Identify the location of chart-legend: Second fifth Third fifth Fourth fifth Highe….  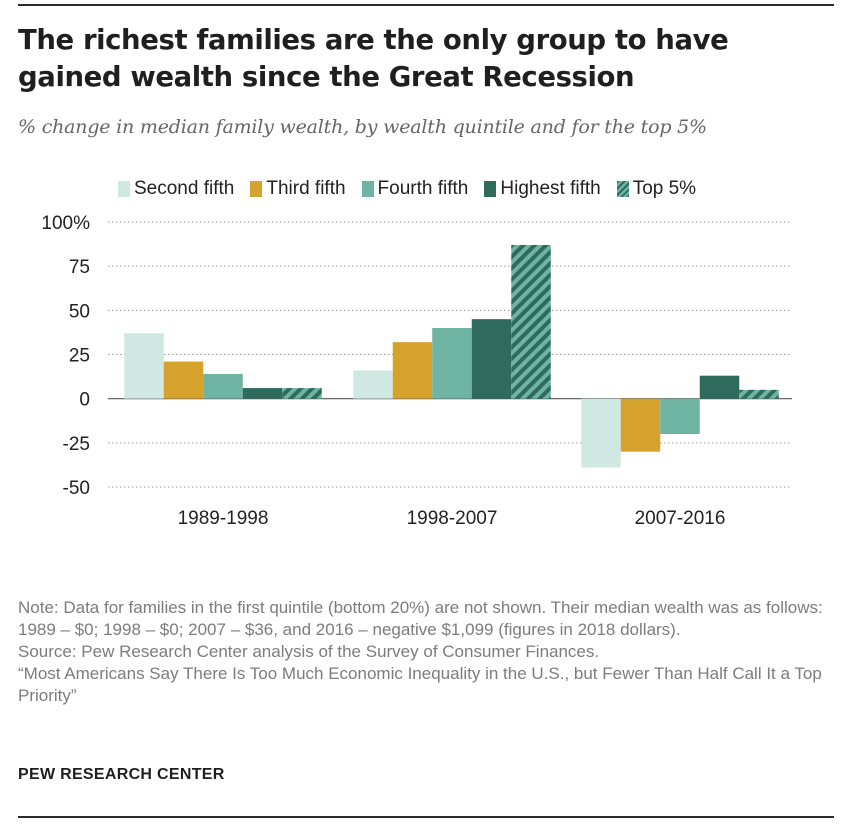
(415, 189).